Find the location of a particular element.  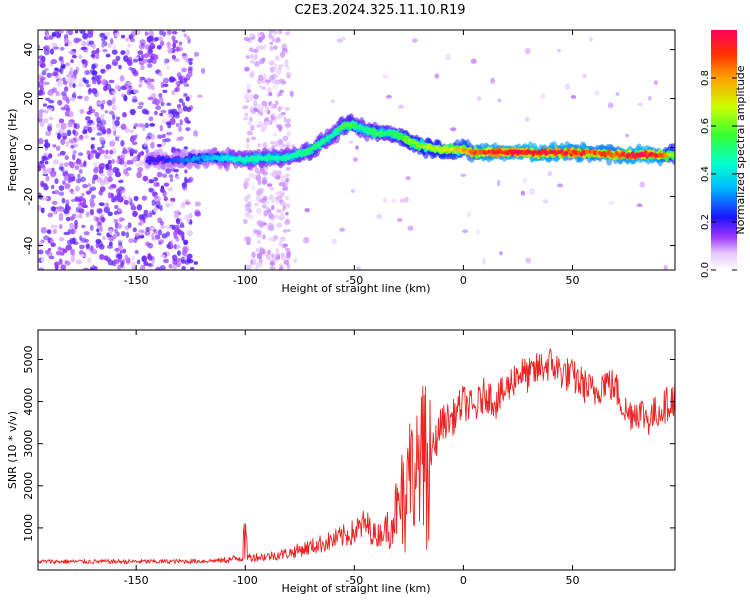

y-tick-label: -40 is located at coordinates (28, 246).